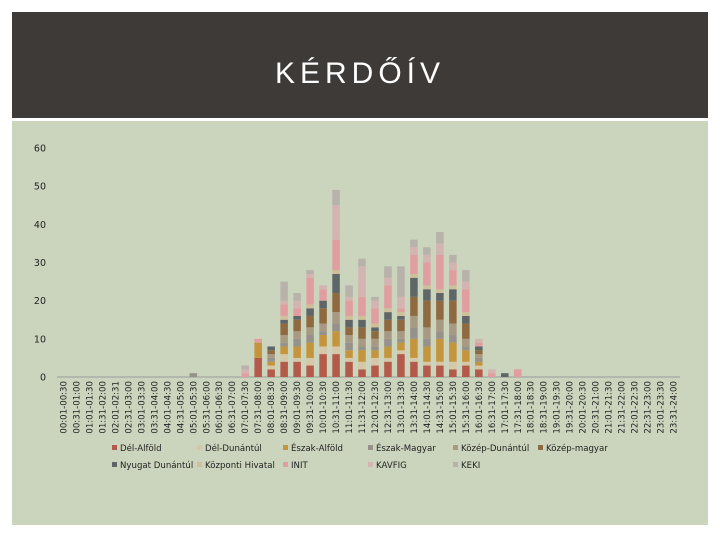 This screenshot has height=540, width=720. I want to click on y-tick-label: 0, so click(43, 378).